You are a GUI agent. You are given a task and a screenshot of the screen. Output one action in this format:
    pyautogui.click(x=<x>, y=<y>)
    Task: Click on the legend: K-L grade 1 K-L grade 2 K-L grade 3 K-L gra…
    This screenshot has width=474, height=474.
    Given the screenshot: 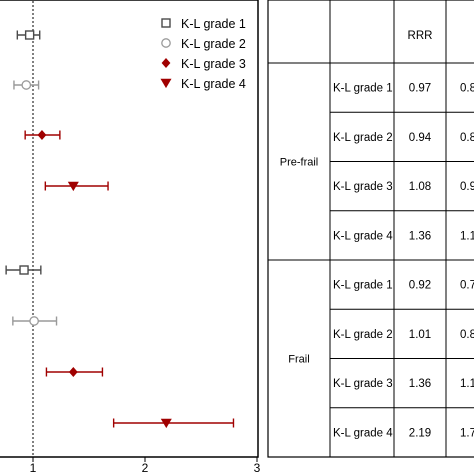 What is the action you would take?
    pyautogui.click(x=203, y=54)
    